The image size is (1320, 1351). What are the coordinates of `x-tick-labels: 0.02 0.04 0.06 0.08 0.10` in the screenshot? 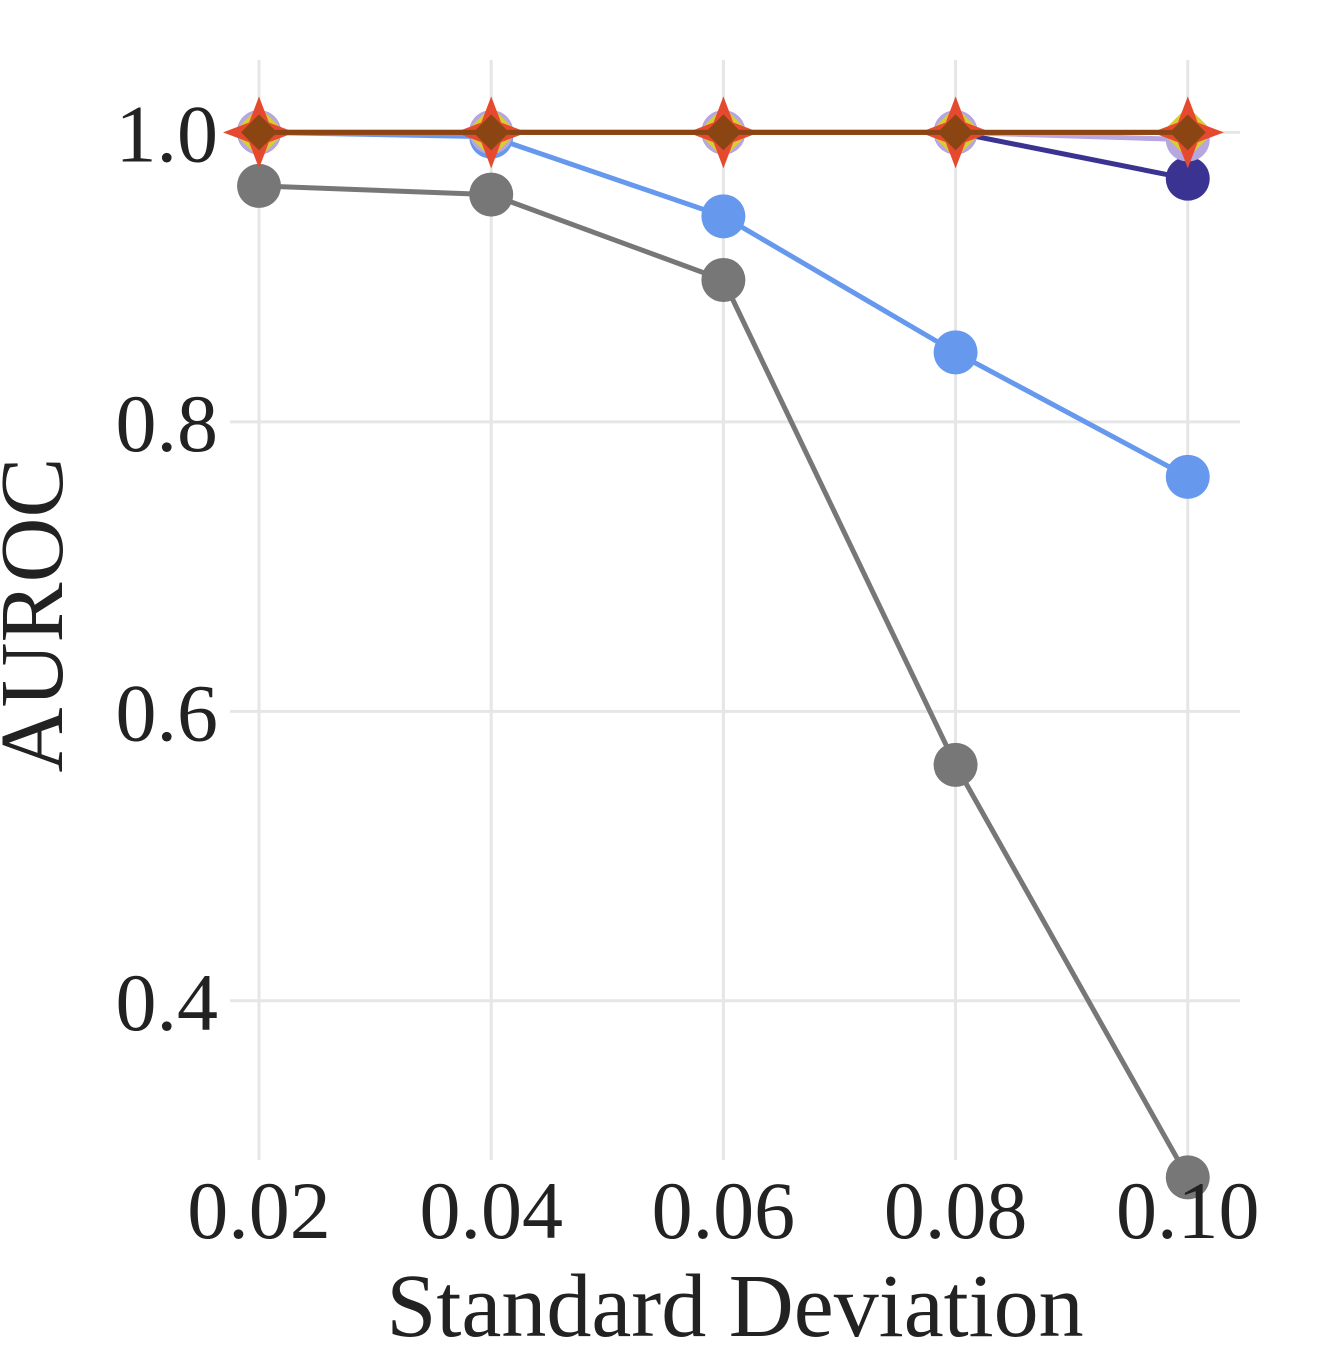 It's located at (723, 1210).